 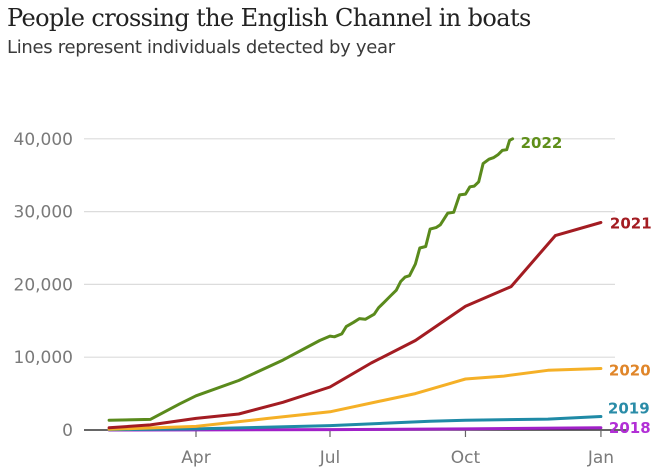 I want to click on y-tick-label: 0, so click(x=67, y=431).